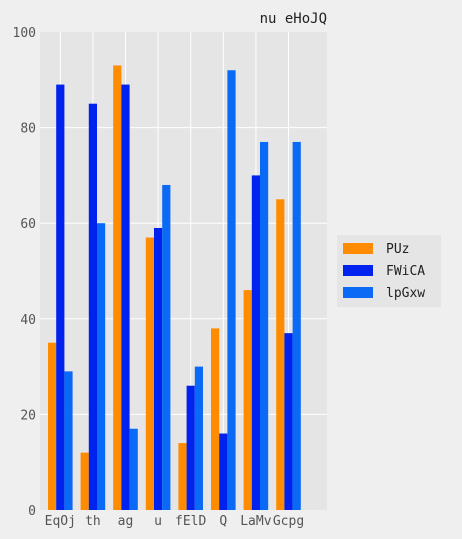  What do you see at coordinates (125, 297) in the screenshot?
I see `bar-FWiCA-ag` at bounding box center [125, 297].